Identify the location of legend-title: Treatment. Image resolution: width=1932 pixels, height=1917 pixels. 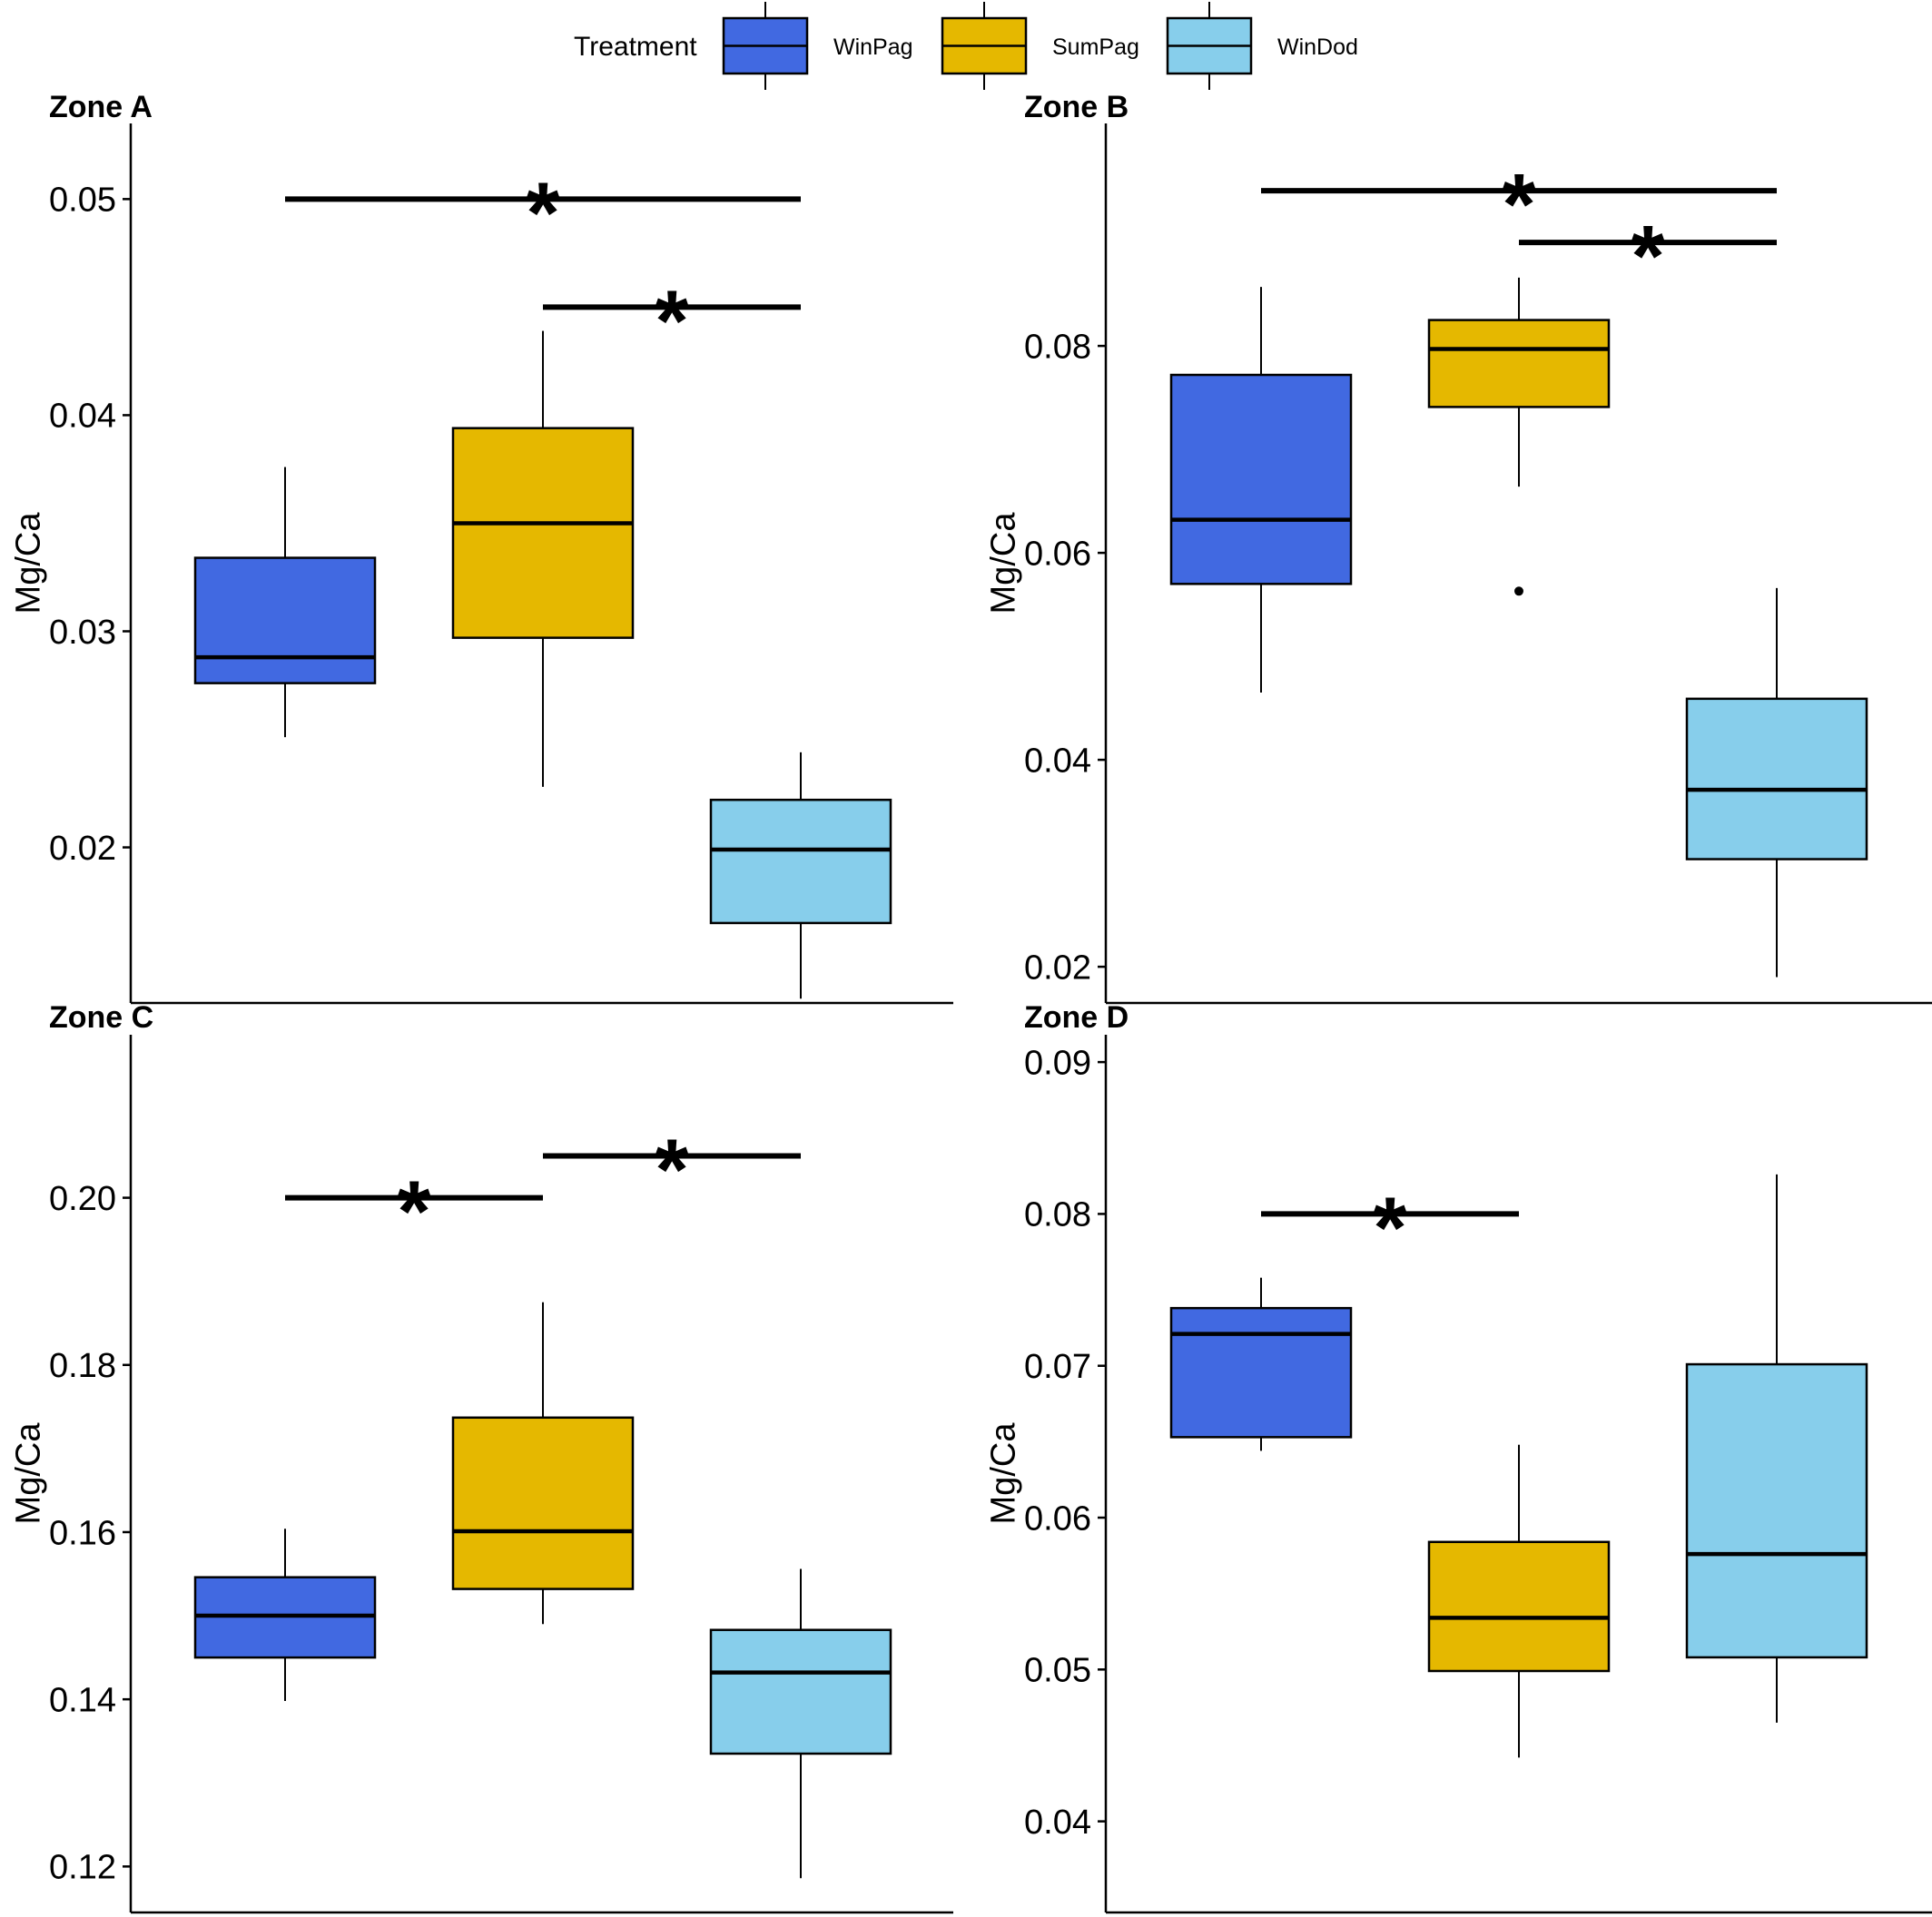
(635, 47).